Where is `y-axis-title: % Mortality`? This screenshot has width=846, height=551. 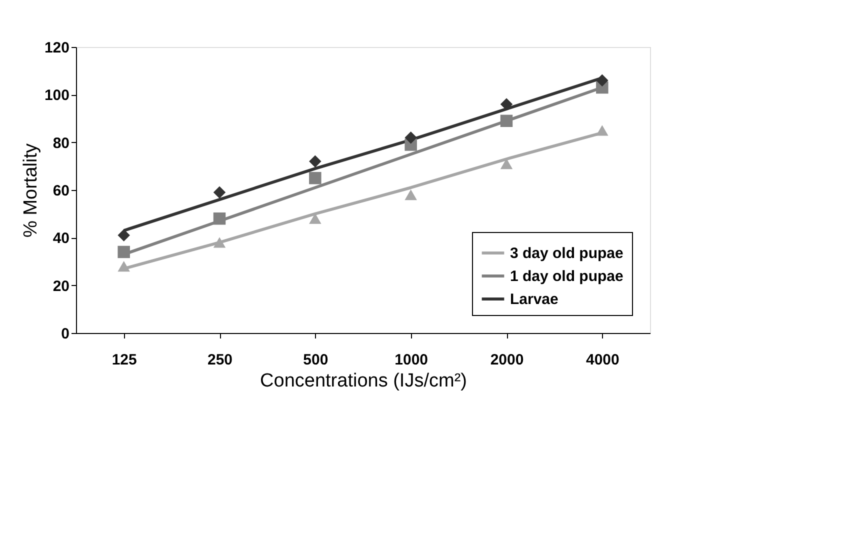 y-axis-title: % Mortality is located at coordinates (31, 190).